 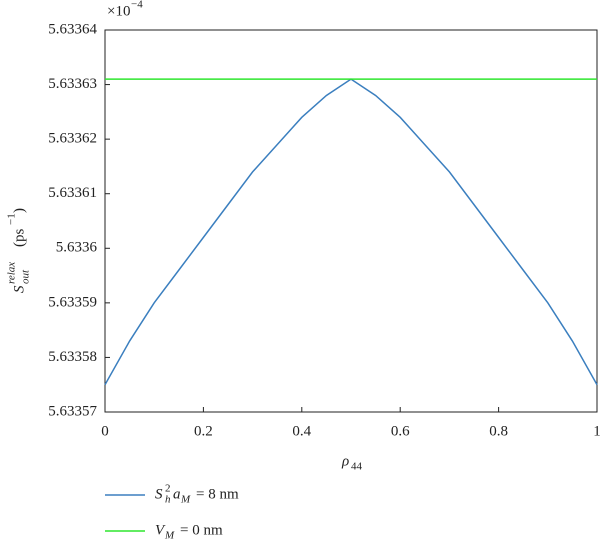 What do you see at coordinates (72, 29) in the screenshot?
I see `y-tick-label: 5.63364` at bounding box center [72, 29].